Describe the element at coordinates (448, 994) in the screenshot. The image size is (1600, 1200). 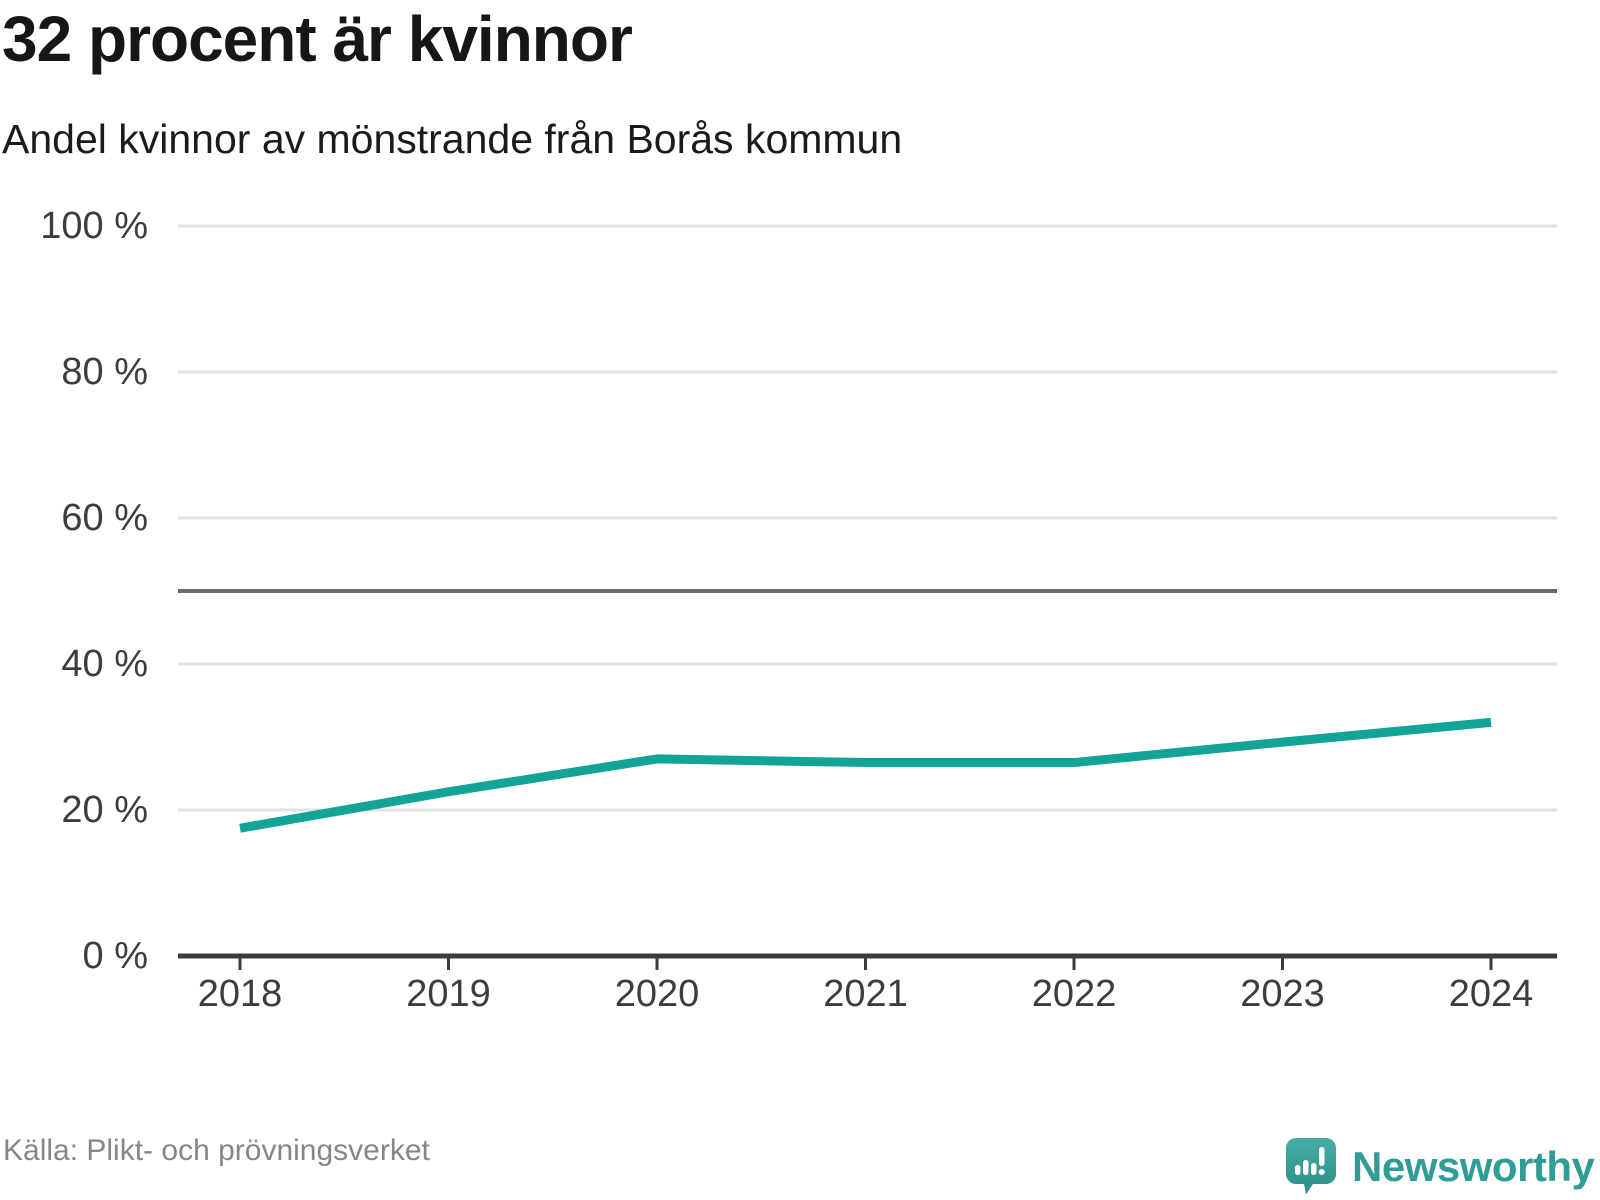
I see `x-tick-label-2019: 2019` at that location.